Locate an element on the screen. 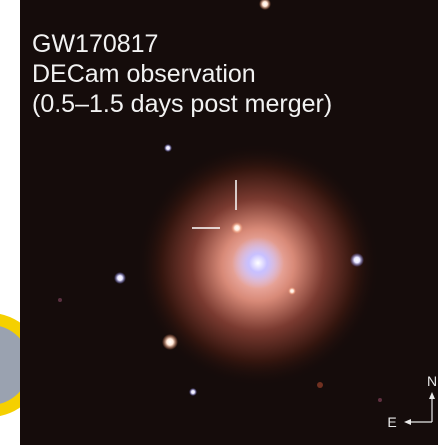 The image size is (438, 445). caption-line: DECam observation is located at coordinates (144, 74).